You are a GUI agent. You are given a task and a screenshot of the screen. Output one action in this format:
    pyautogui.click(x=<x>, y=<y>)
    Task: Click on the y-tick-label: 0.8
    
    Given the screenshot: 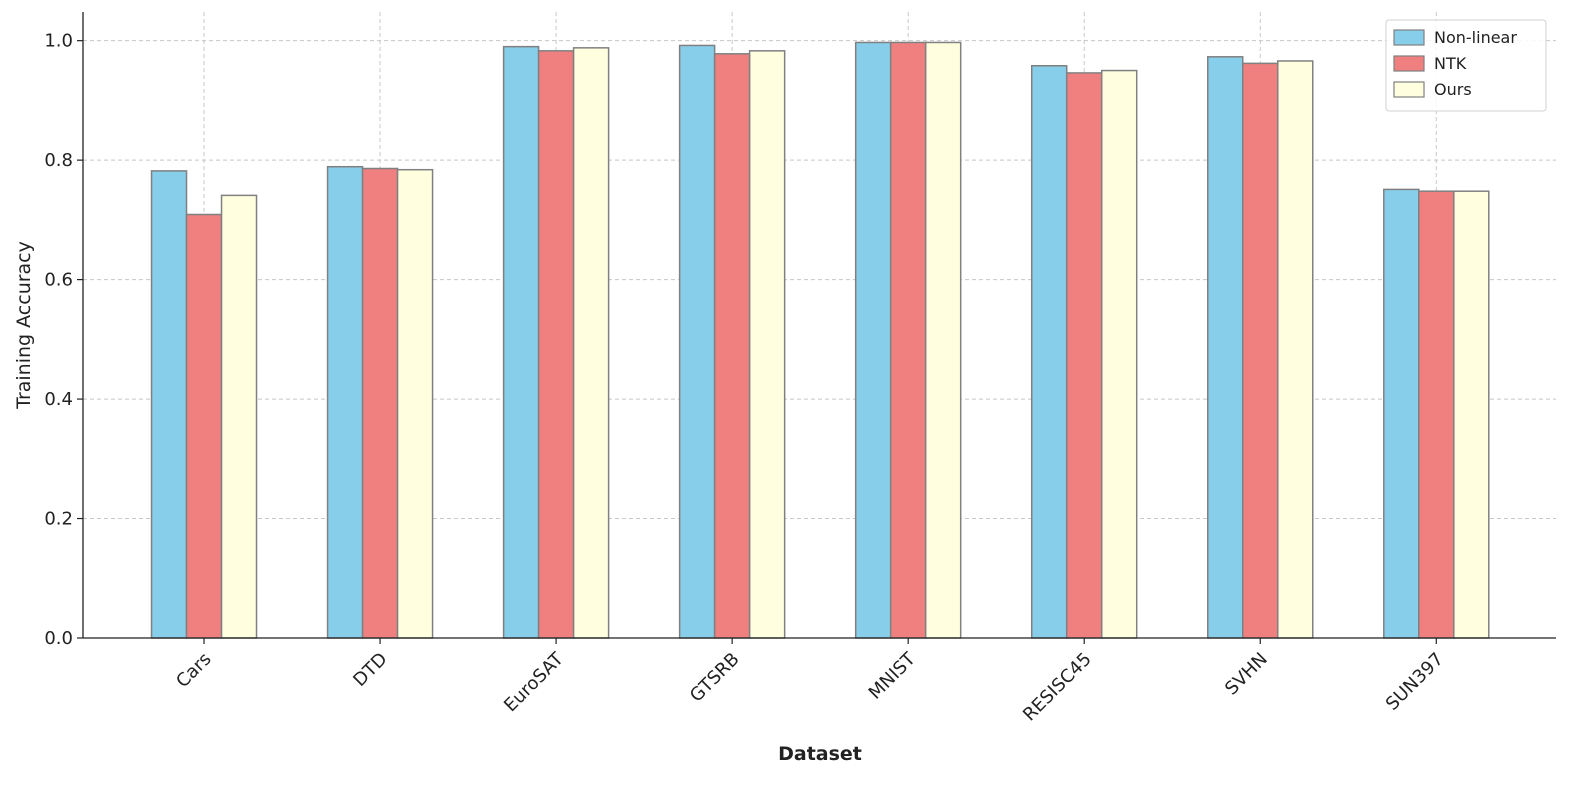 What is the action you would take?
    pyautogui.click(x=58, y=160)
    